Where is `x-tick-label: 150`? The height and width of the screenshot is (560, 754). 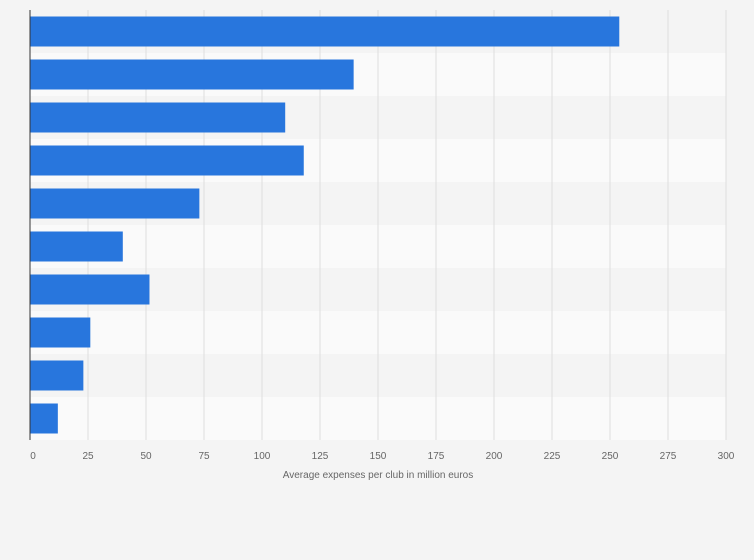
x-tick-label: 150 is located at coordinates (378, 456).